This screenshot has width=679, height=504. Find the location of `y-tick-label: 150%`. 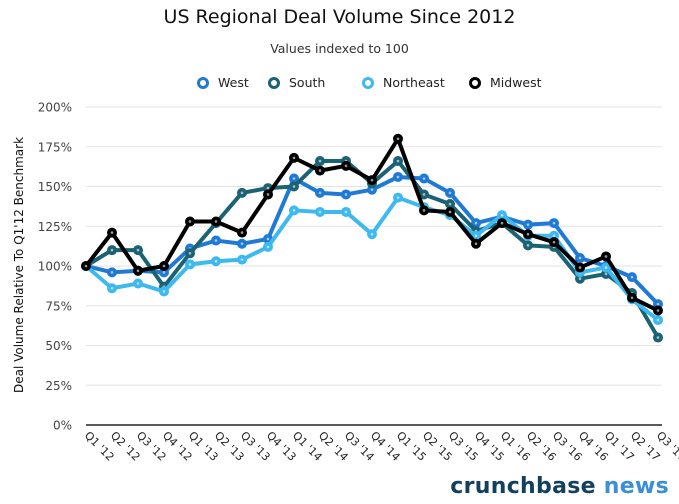

y-tick-label: 150% is located at coordinates (55, 187).